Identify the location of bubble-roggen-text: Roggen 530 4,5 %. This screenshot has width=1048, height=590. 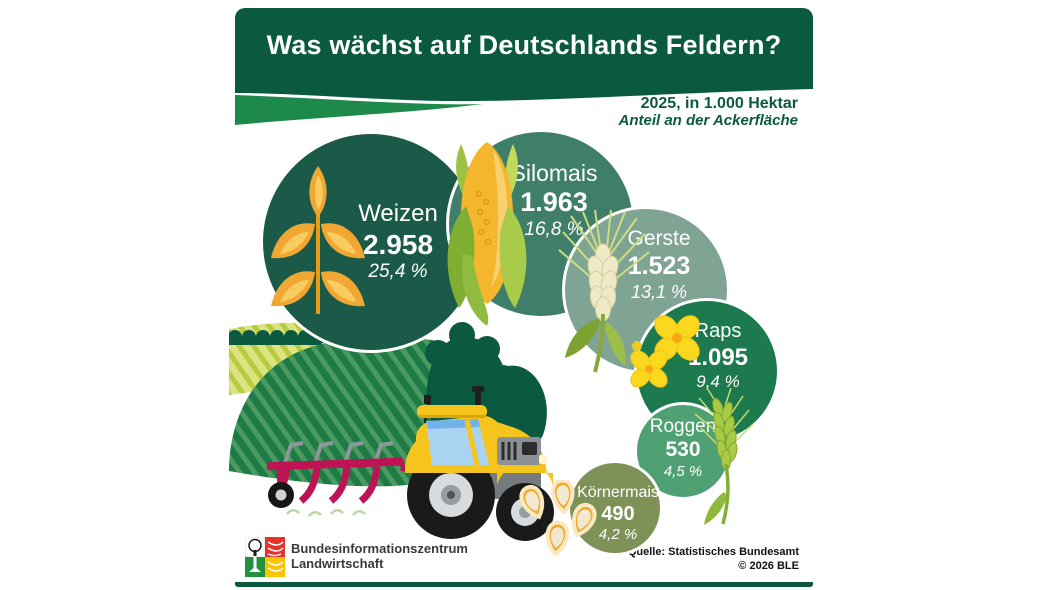
(683, 448).